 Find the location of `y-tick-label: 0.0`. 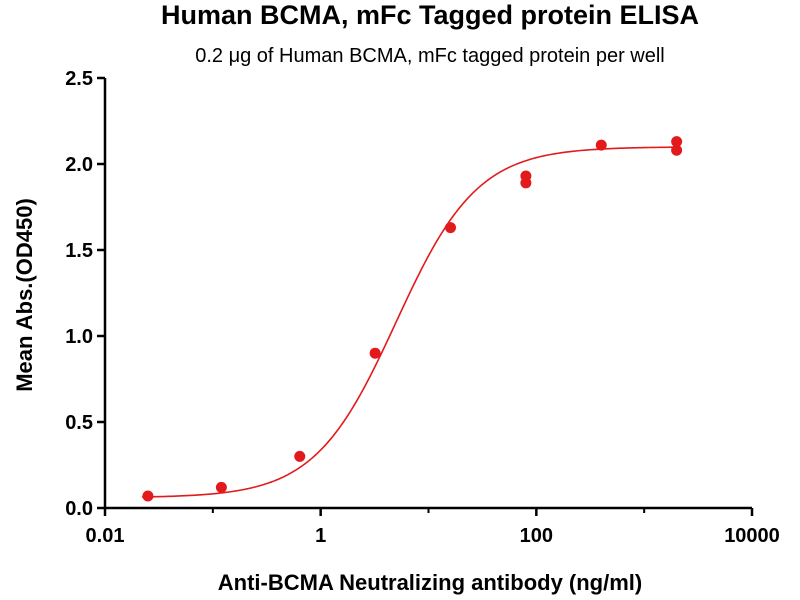

y-tick-label: 0.0 is located at coordinates (79, 509).